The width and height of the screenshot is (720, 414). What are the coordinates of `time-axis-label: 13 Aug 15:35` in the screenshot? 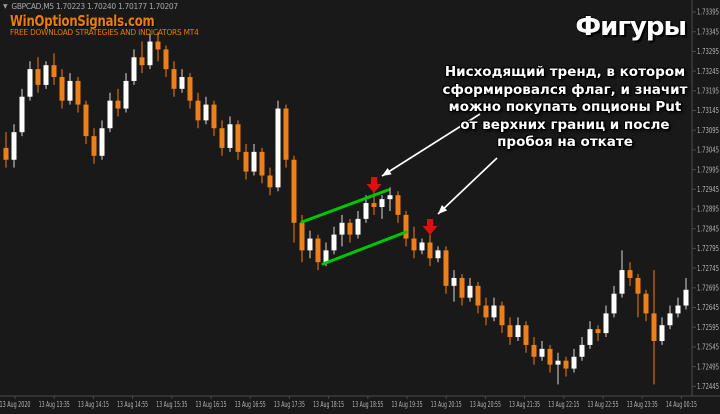 It's located at (171, 404).